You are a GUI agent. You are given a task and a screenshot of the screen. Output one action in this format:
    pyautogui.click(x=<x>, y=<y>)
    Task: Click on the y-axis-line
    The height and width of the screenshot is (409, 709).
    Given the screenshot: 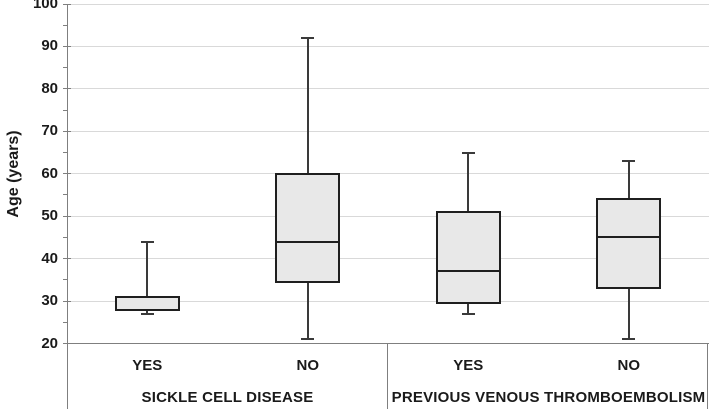 What is the action you would take?
    pyautogui.click(x=67, y=206)
    